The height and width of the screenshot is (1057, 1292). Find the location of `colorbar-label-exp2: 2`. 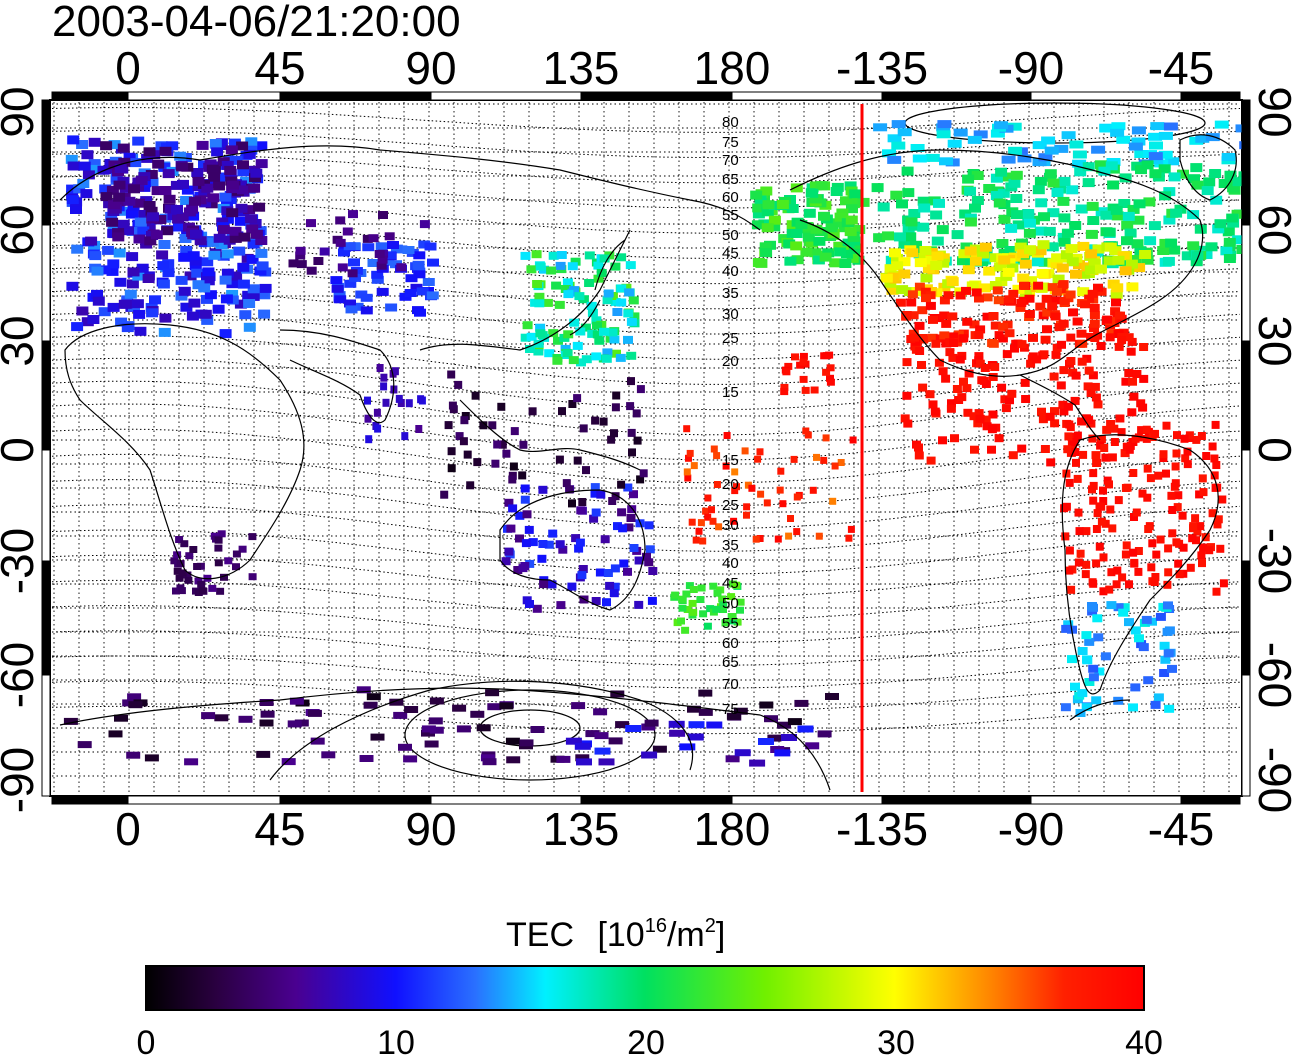

colorbar-label-exp2: 2 is located at coordinates (710, 926).